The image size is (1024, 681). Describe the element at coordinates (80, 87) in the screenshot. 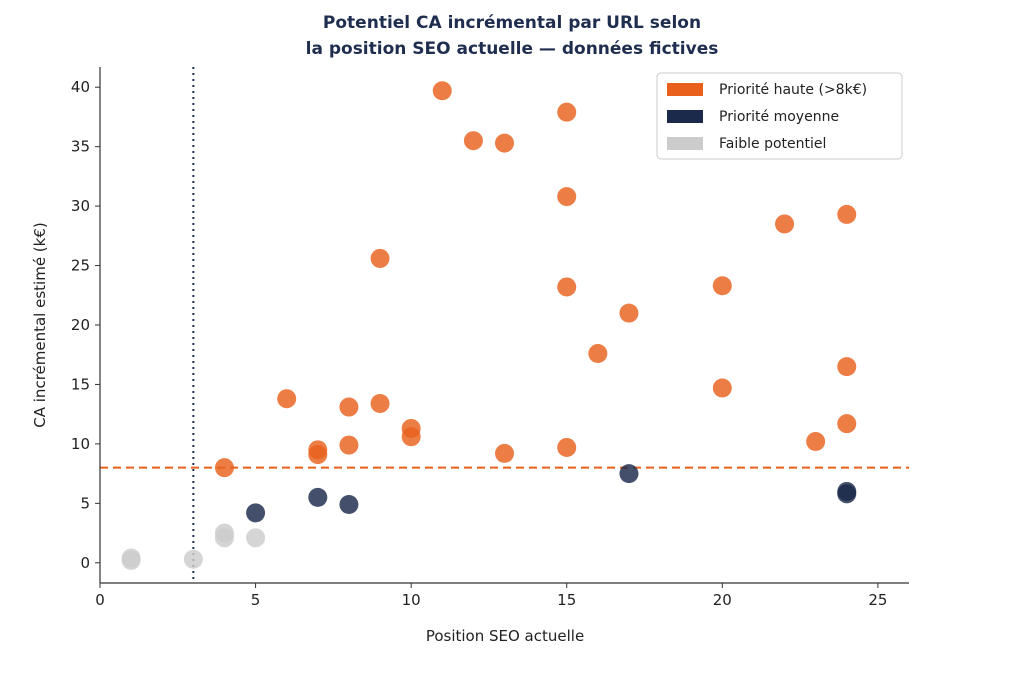

I see `y-tick-label: 40` at that location.